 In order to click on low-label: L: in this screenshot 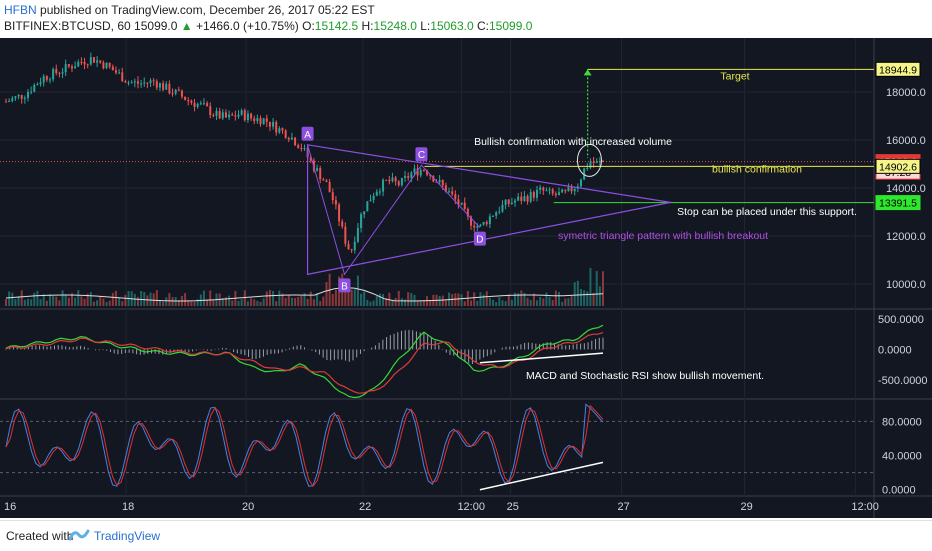, I will do `click(425, 26)`.